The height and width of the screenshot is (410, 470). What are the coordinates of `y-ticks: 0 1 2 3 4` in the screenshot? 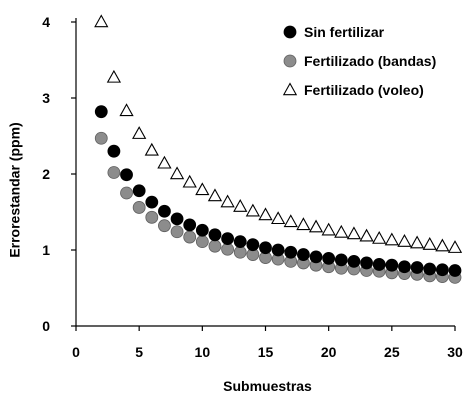 It's located at (59, 174).